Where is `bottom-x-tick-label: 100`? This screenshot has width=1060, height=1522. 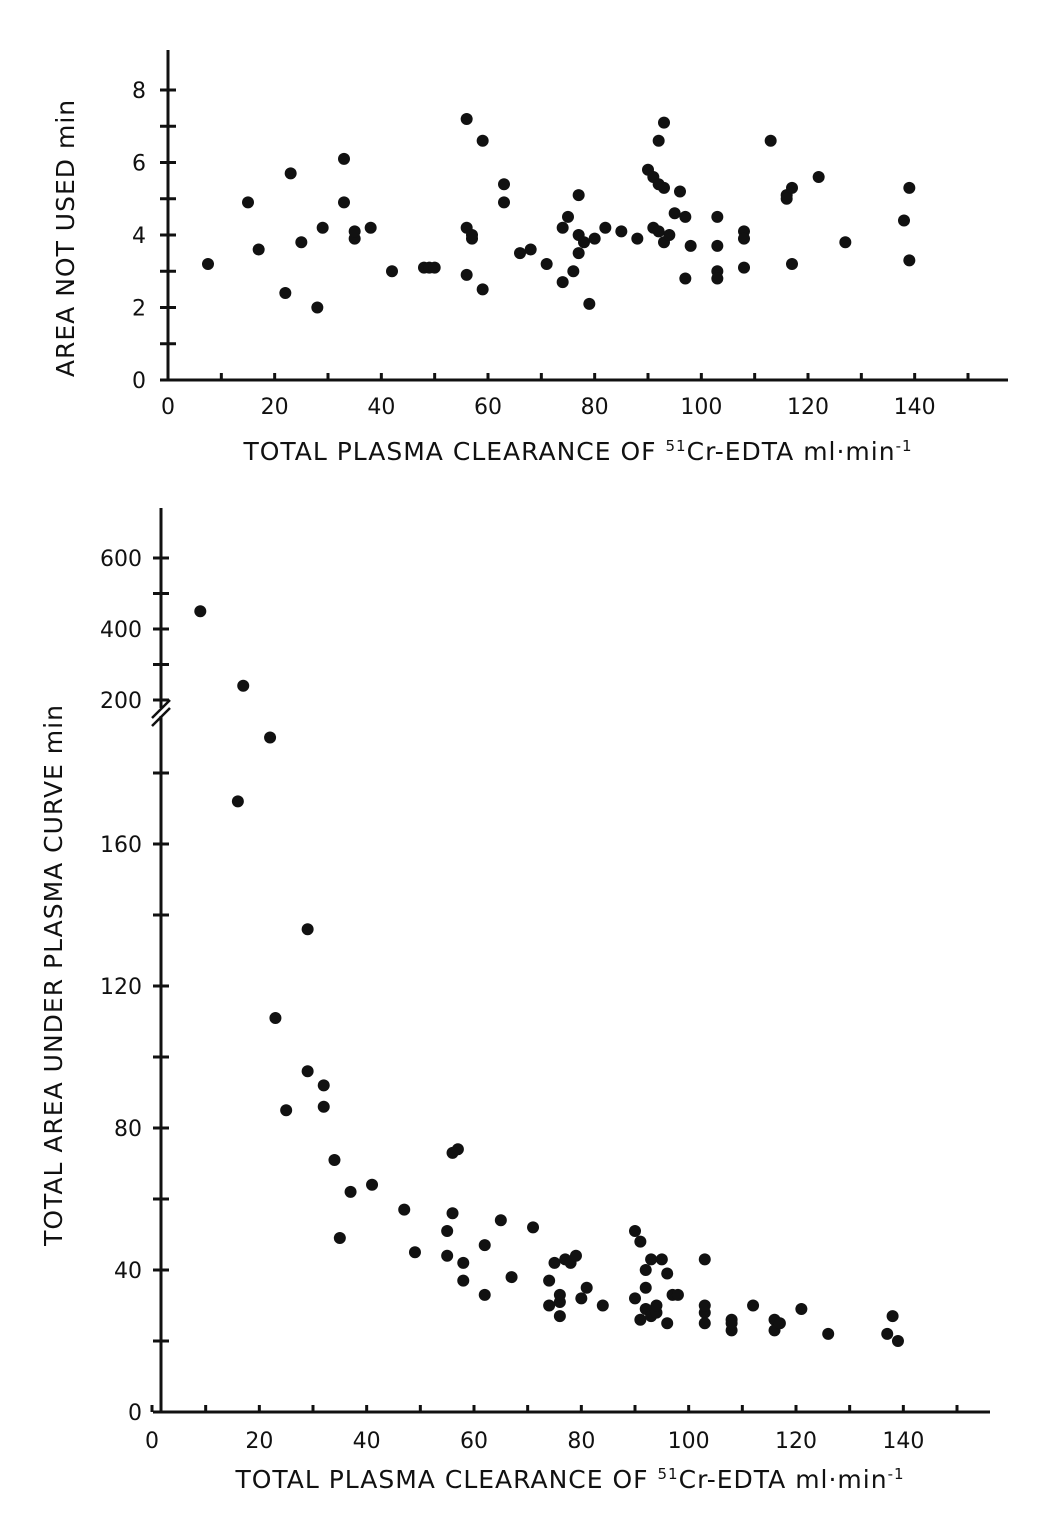 bottom-x-tick-label: 100 is located at coordinates (689, 1441).